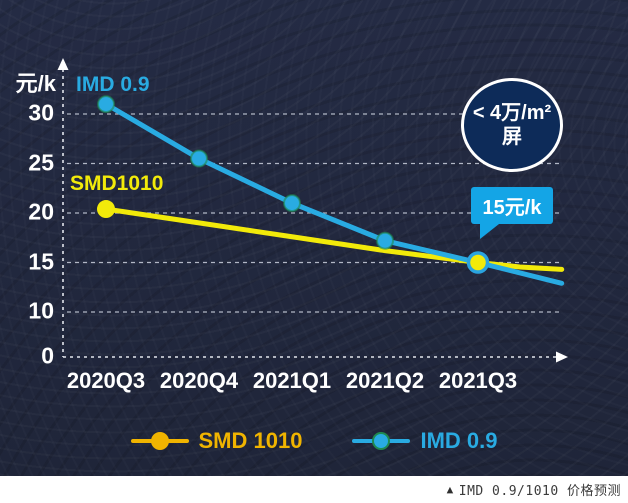  I want to click on data-point-imd09-2021Q1, so click(292, 203).